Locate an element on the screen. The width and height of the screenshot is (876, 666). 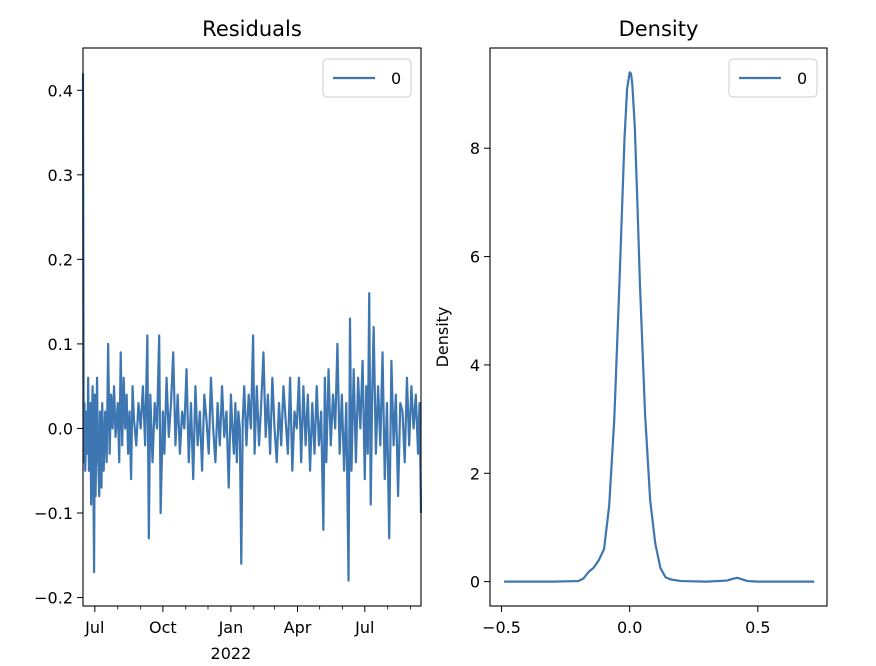
x-tick-label: 0.5 is located at coordinates (757, 627).